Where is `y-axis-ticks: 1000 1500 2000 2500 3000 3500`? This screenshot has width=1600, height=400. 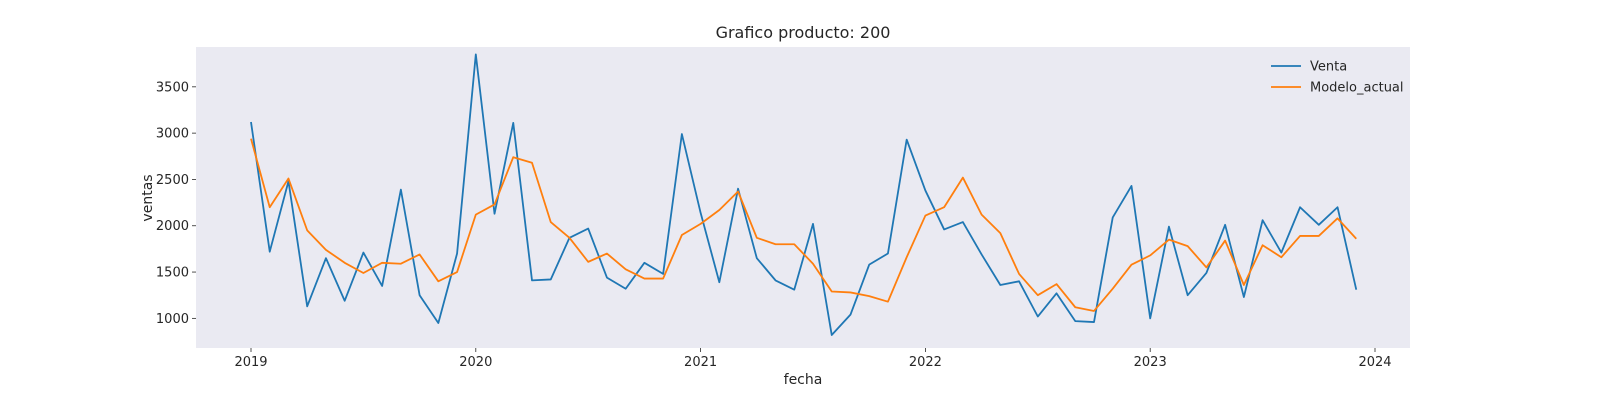
y-axis-ticks: 1000 1500 2000 2500 3000 3500 is located at coordinates (176, 203).